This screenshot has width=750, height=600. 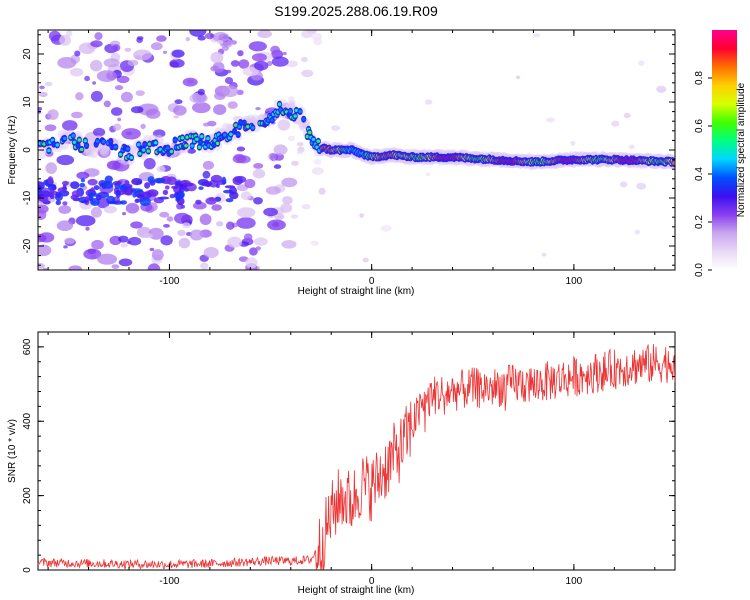 I want to click on colorbar-tick-label: 0.0, so click(x=699, y=270).